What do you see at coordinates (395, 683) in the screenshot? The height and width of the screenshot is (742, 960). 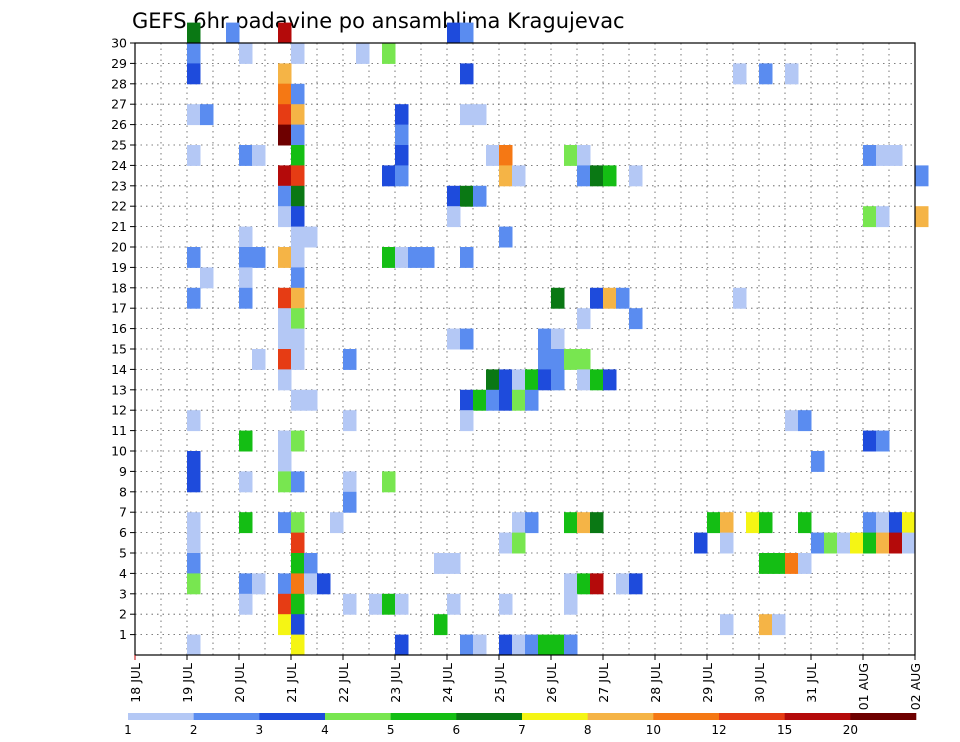 I see `x-tick-label: 23 JUL` at bounding box center [395, 683].